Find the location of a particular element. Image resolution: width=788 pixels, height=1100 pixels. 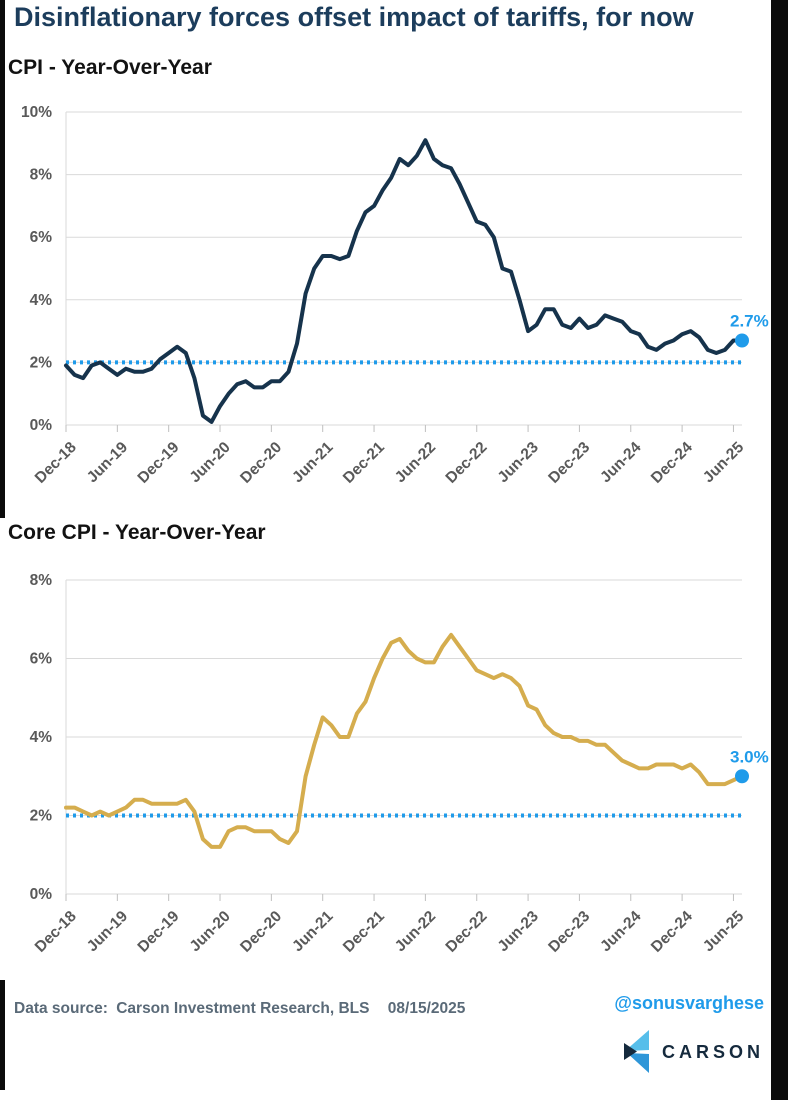

data-source-label: Data source: is located at coordinates (61, 1008).